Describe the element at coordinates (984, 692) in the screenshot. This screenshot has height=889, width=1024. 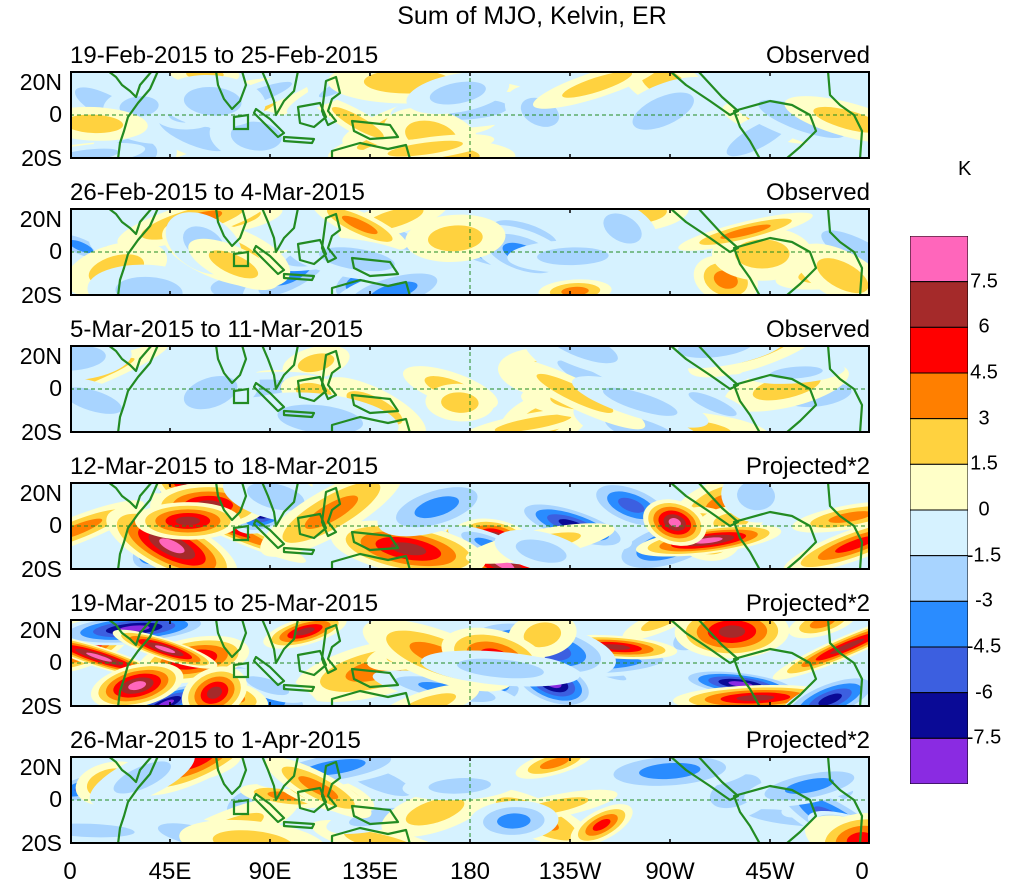
I see `colorbar-tick-label: -6` at that location.